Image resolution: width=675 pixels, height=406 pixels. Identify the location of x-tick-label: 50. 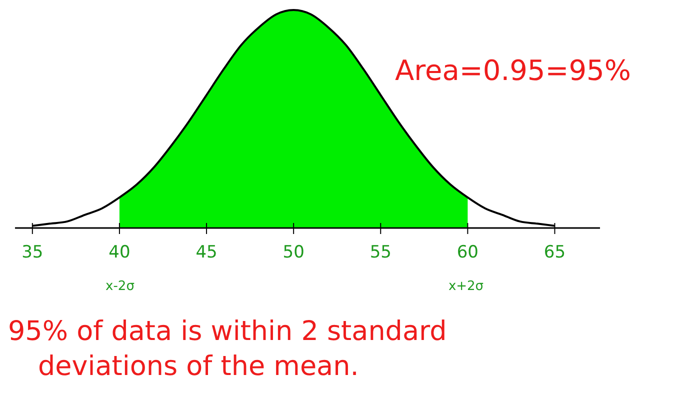
(293, 252).